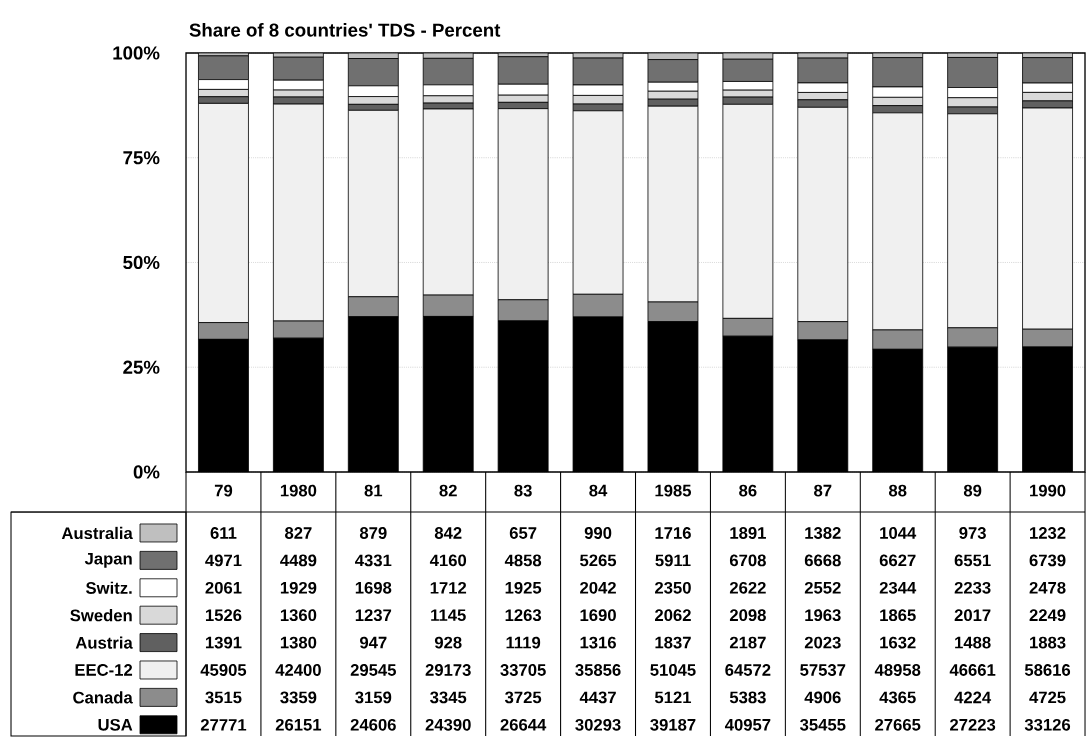 This screenshot has width=1088, height=737. Describe the element at coordinates (673, 587) in the screenshot. I see `text: 2350` at that location.